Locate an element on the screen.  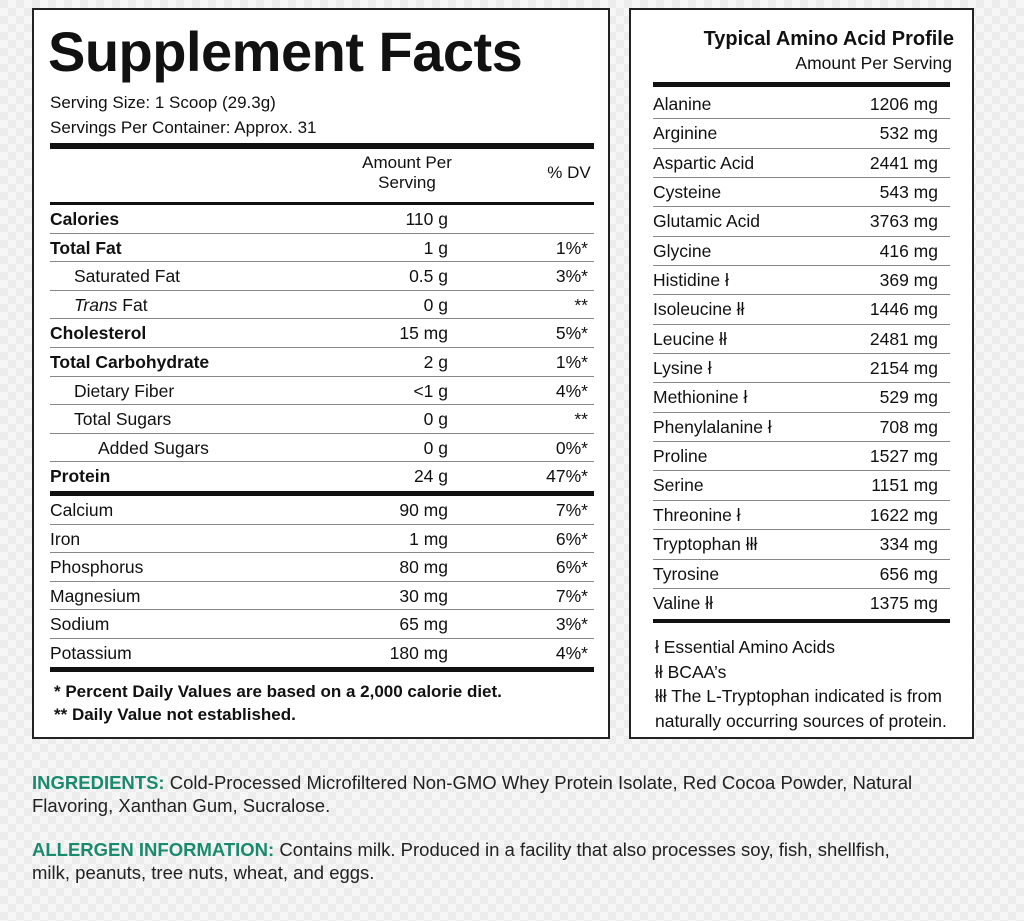
nutrient-amount: 1 g is located at coordinates (435, 247).